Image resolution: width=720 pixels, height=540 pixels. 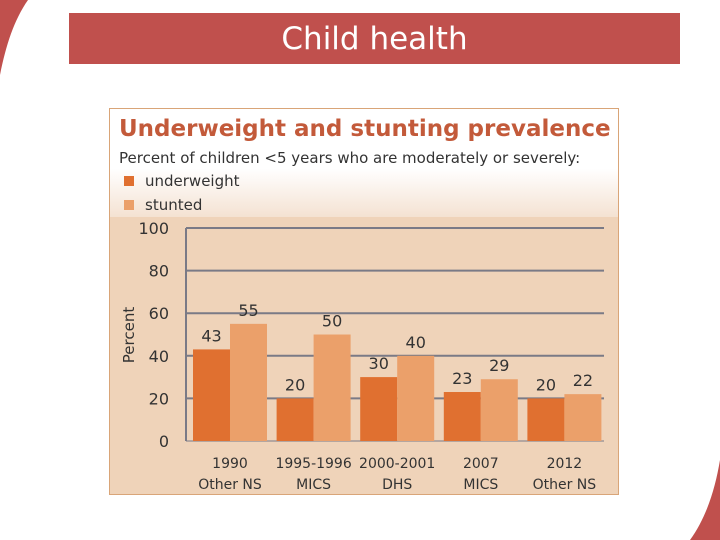 I want to click on legend-item-underweight: underweight, so click(x=182, y=181).